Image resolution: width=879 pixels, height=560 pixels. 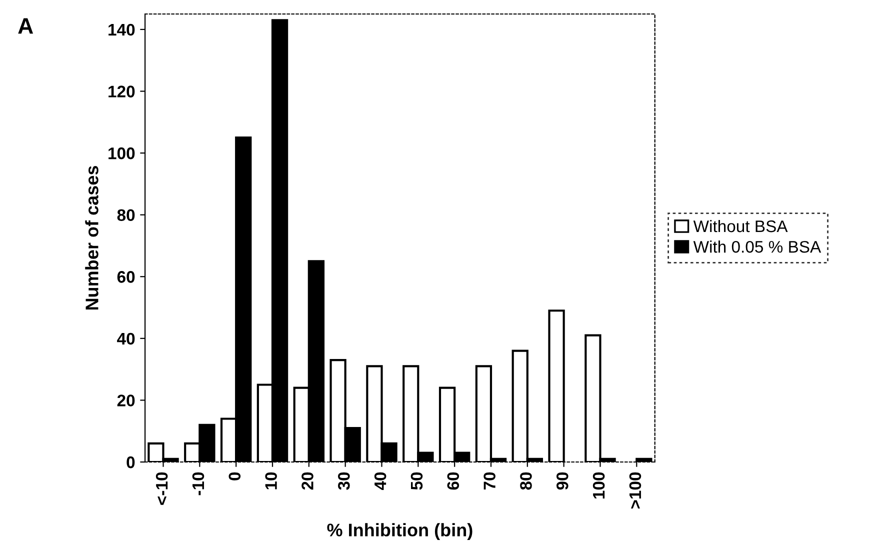 I want to click on x-tick-label: 40, so click(x=380, y=481).